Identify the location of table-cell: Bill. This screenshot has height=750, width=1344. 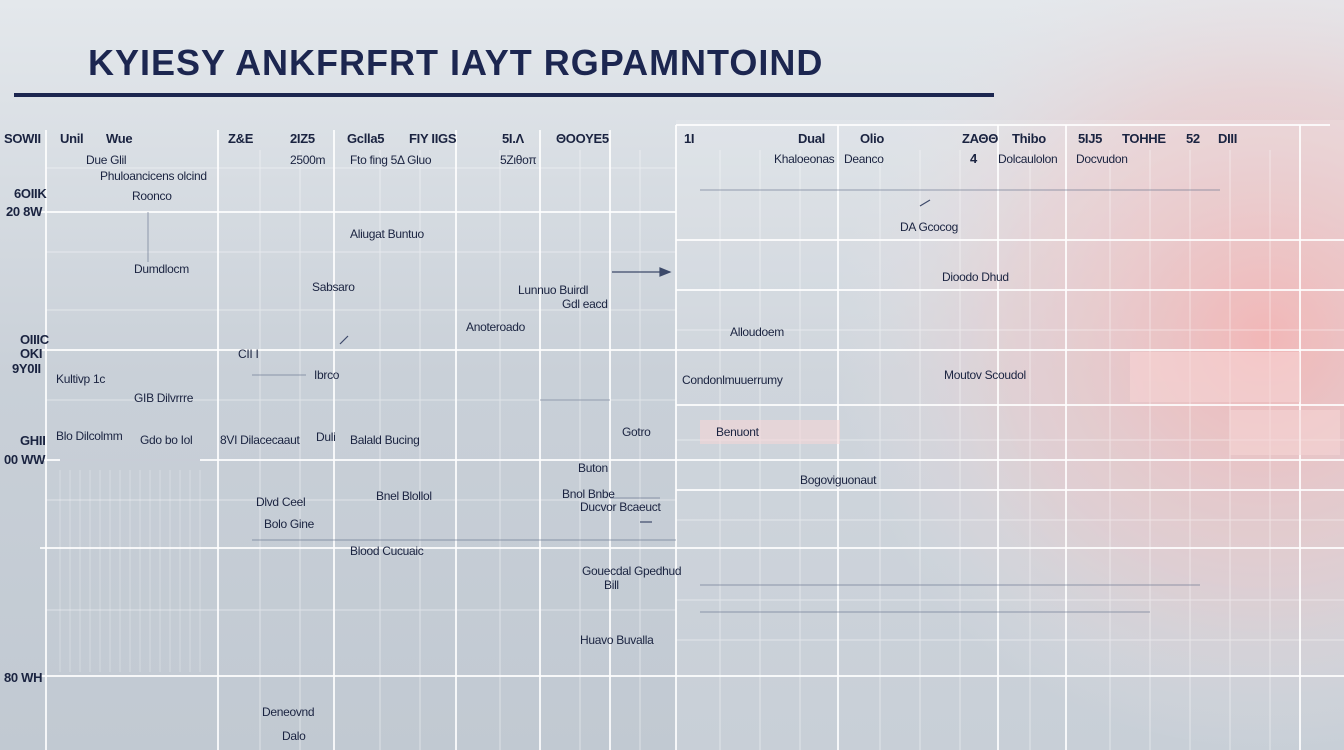
(611, 585).